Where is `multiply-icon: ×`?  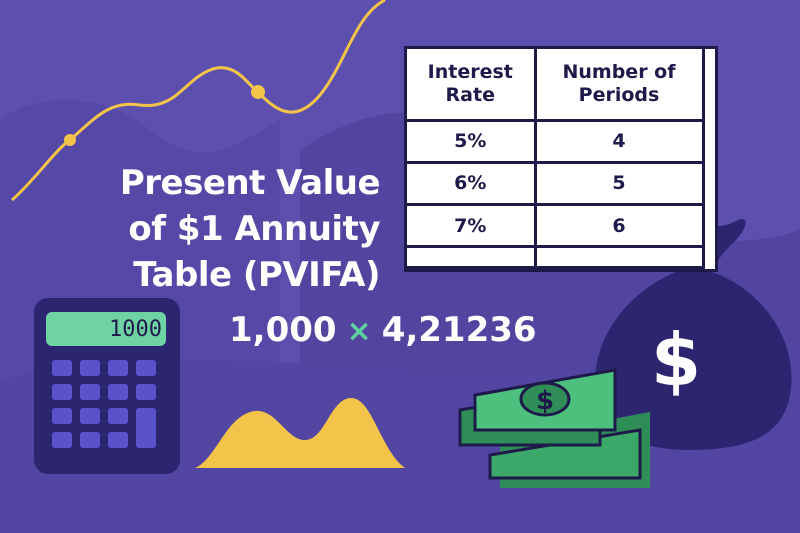
multiply-icon: × is located at coordinates (359, 331).